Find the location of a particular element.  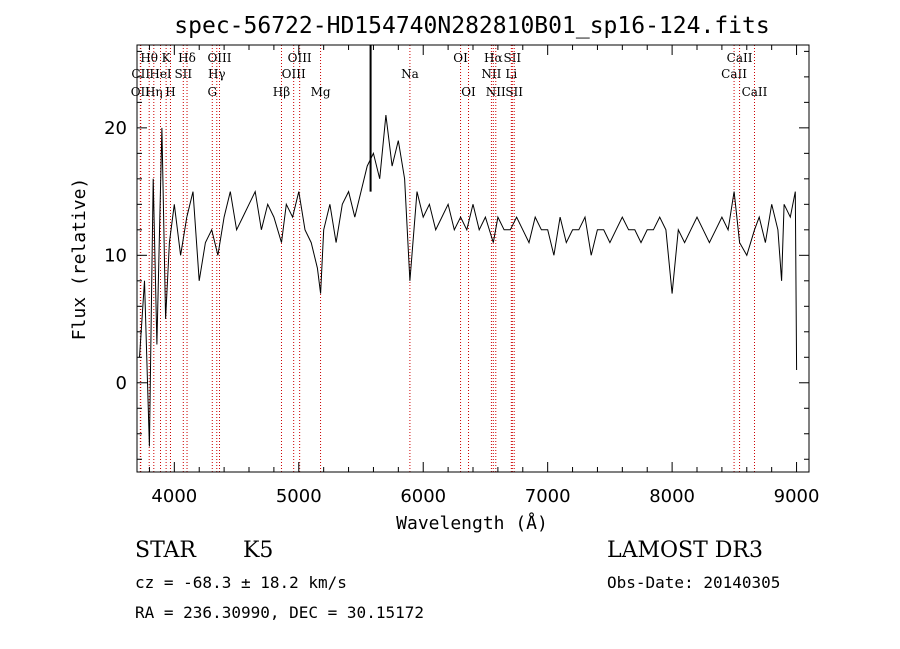

line-label-6: H is located at coordinates (170, 92).